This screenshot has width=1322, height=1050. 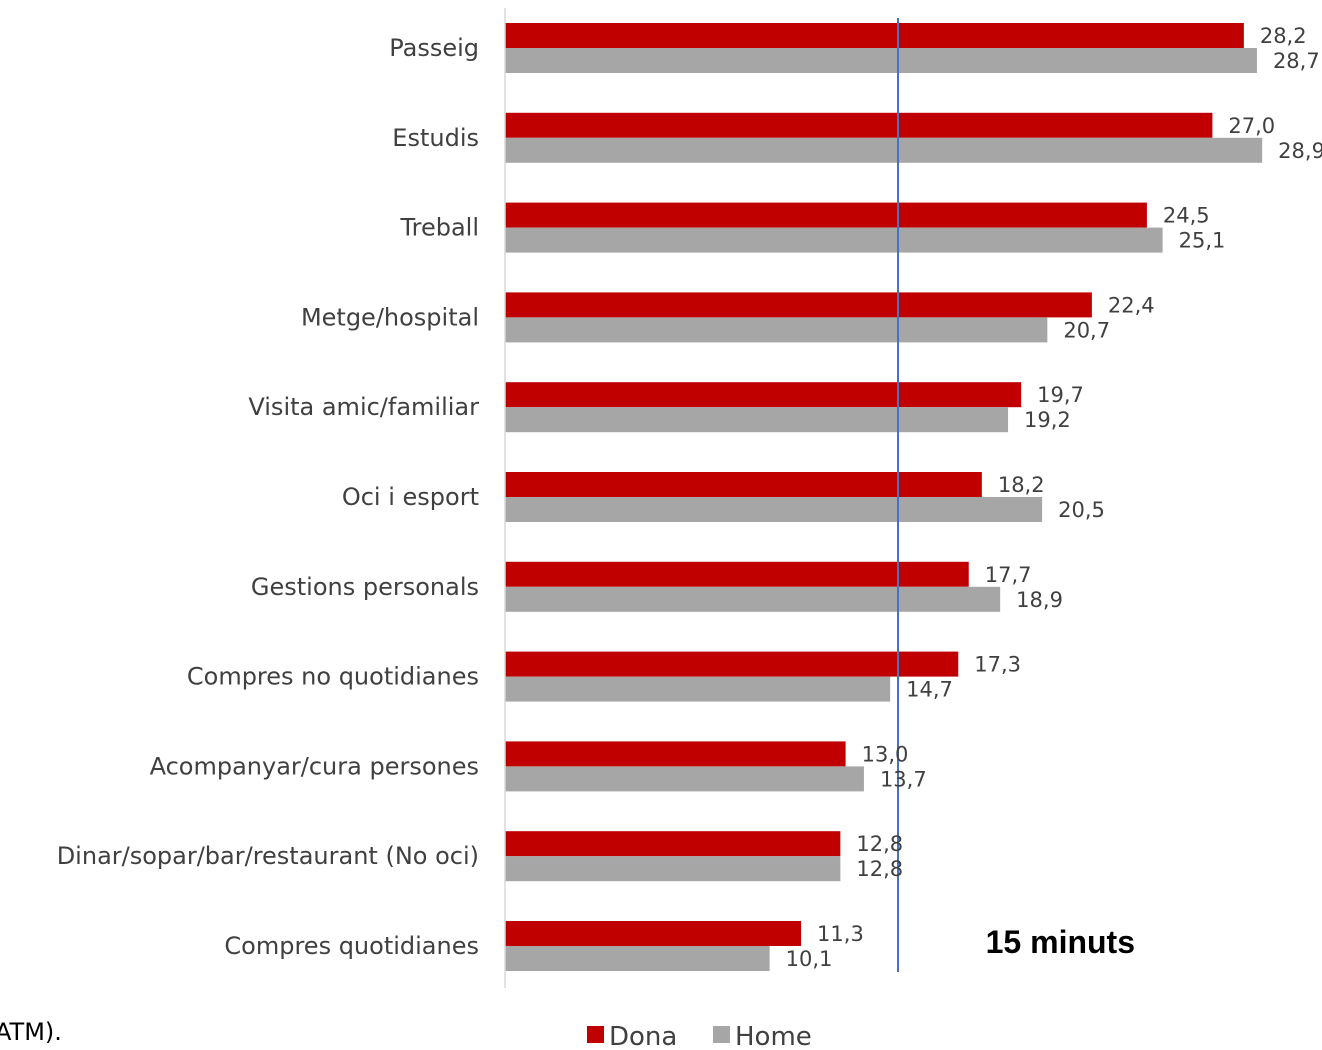 I want to click on data-label-home: 13,7, so click(x=903, y=779).